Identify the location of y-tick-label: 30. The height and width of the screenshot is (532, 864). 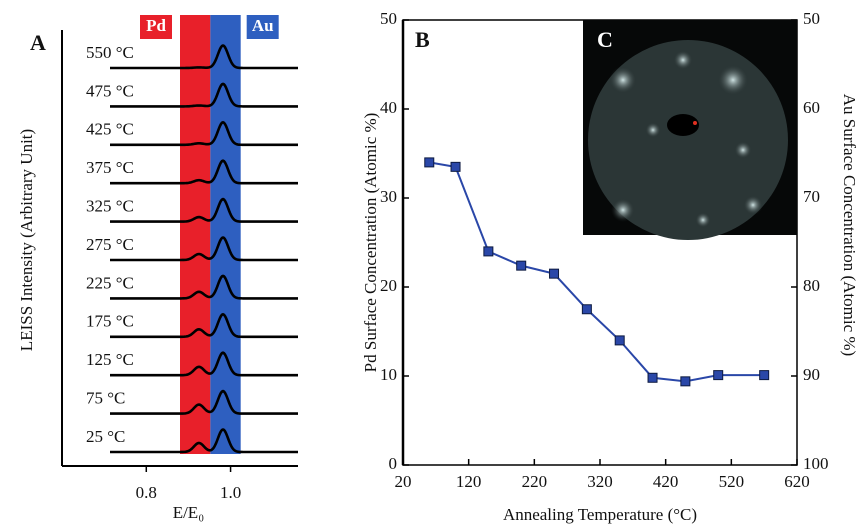
(388, 196).